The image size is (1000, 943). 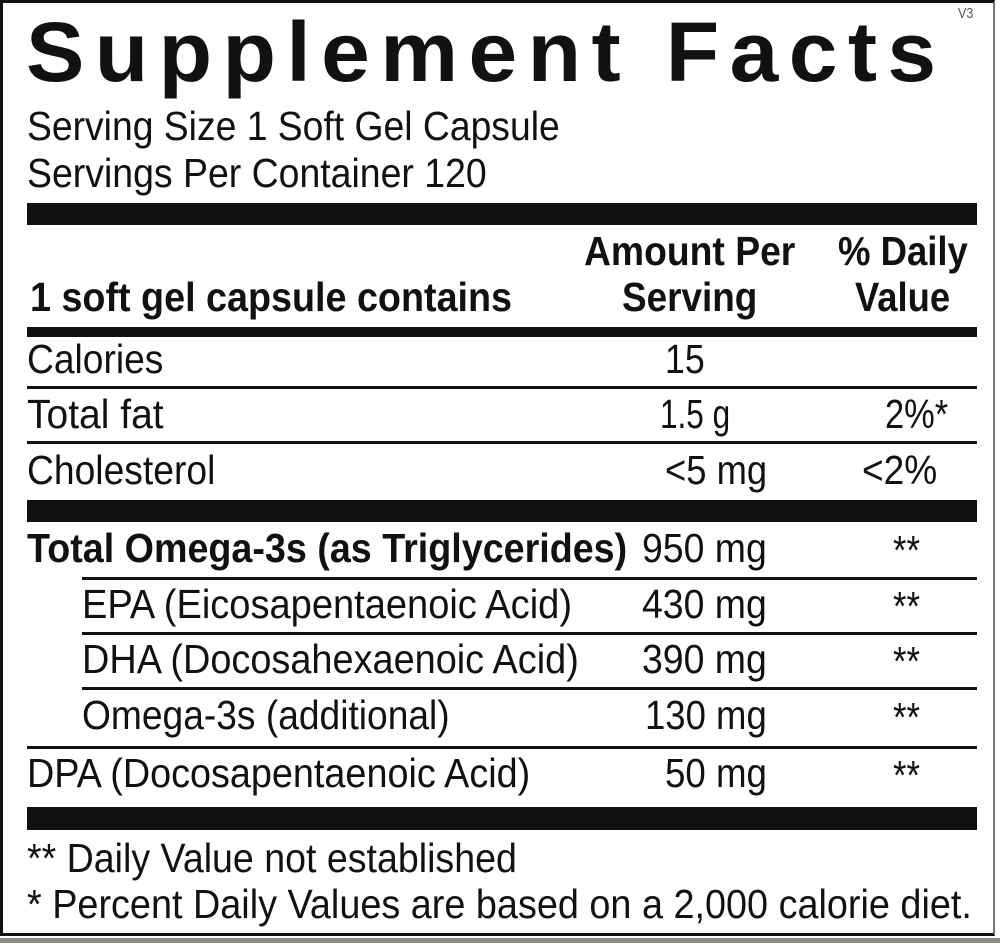 What do you see at coordinates (121, 470) in the screenshot?
I see `row-name: Cholesterol` at bounding box center [121, 470].